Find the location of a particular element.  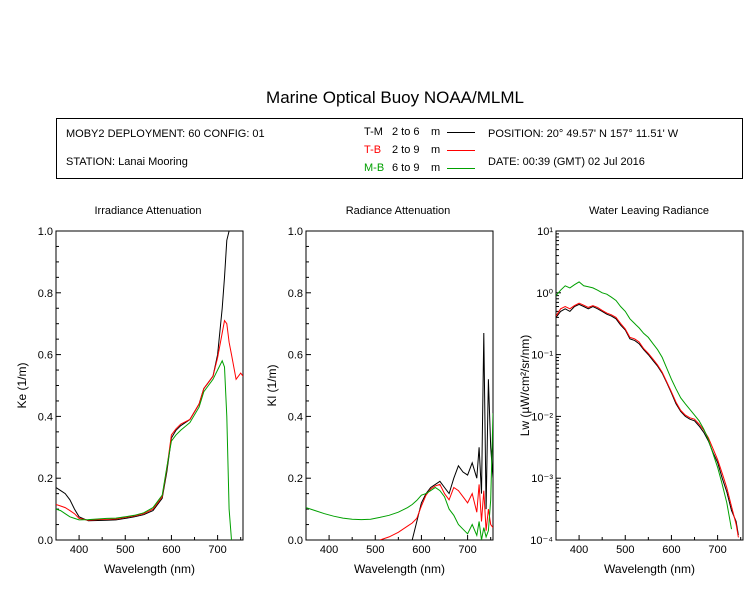

lw-ytick-label: 10⁰ is located at coordinates (544, 294).